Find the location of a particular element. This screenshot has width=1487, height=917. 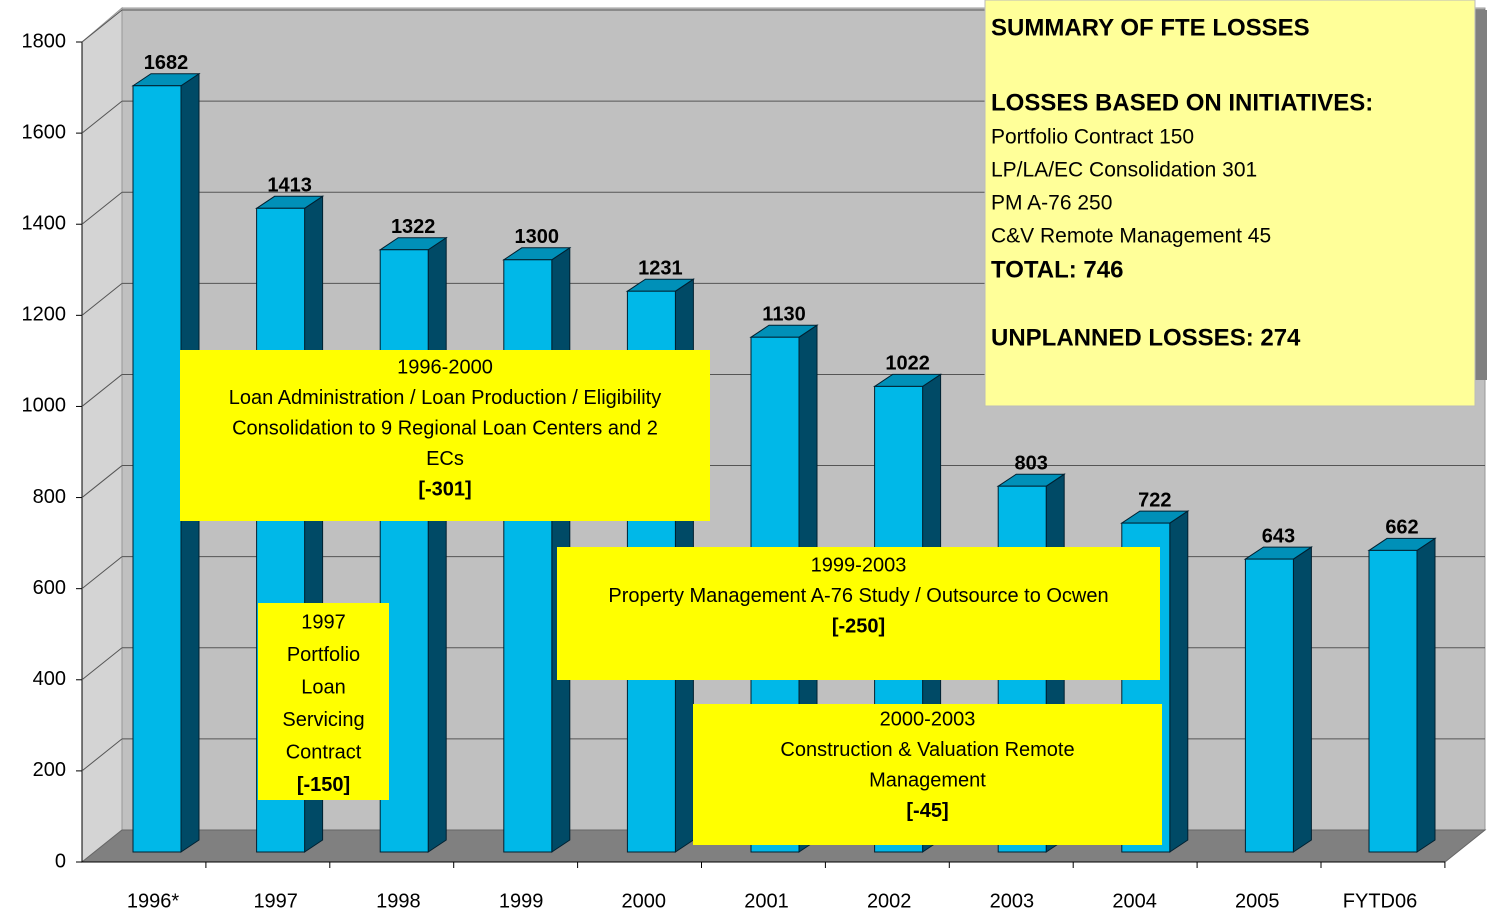

y-tick-label: 1600 is located at coordinates (44, 132).